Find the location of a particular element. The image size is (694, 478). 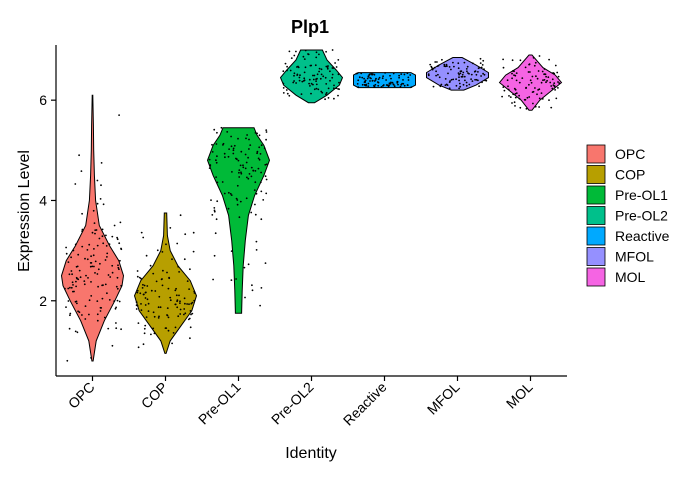

legend-label: COP is located at coordinates (630, 175).